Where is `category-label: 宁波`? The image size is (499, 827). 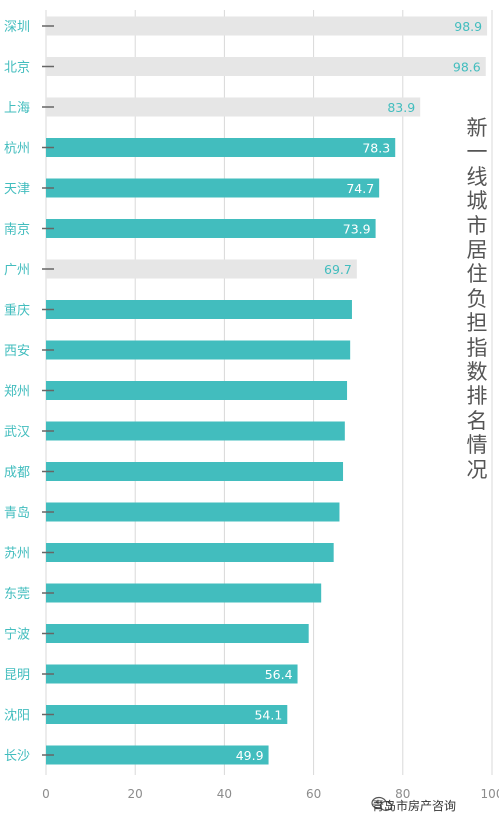
category-label: 宁波 is located at coordinates (17, 635).